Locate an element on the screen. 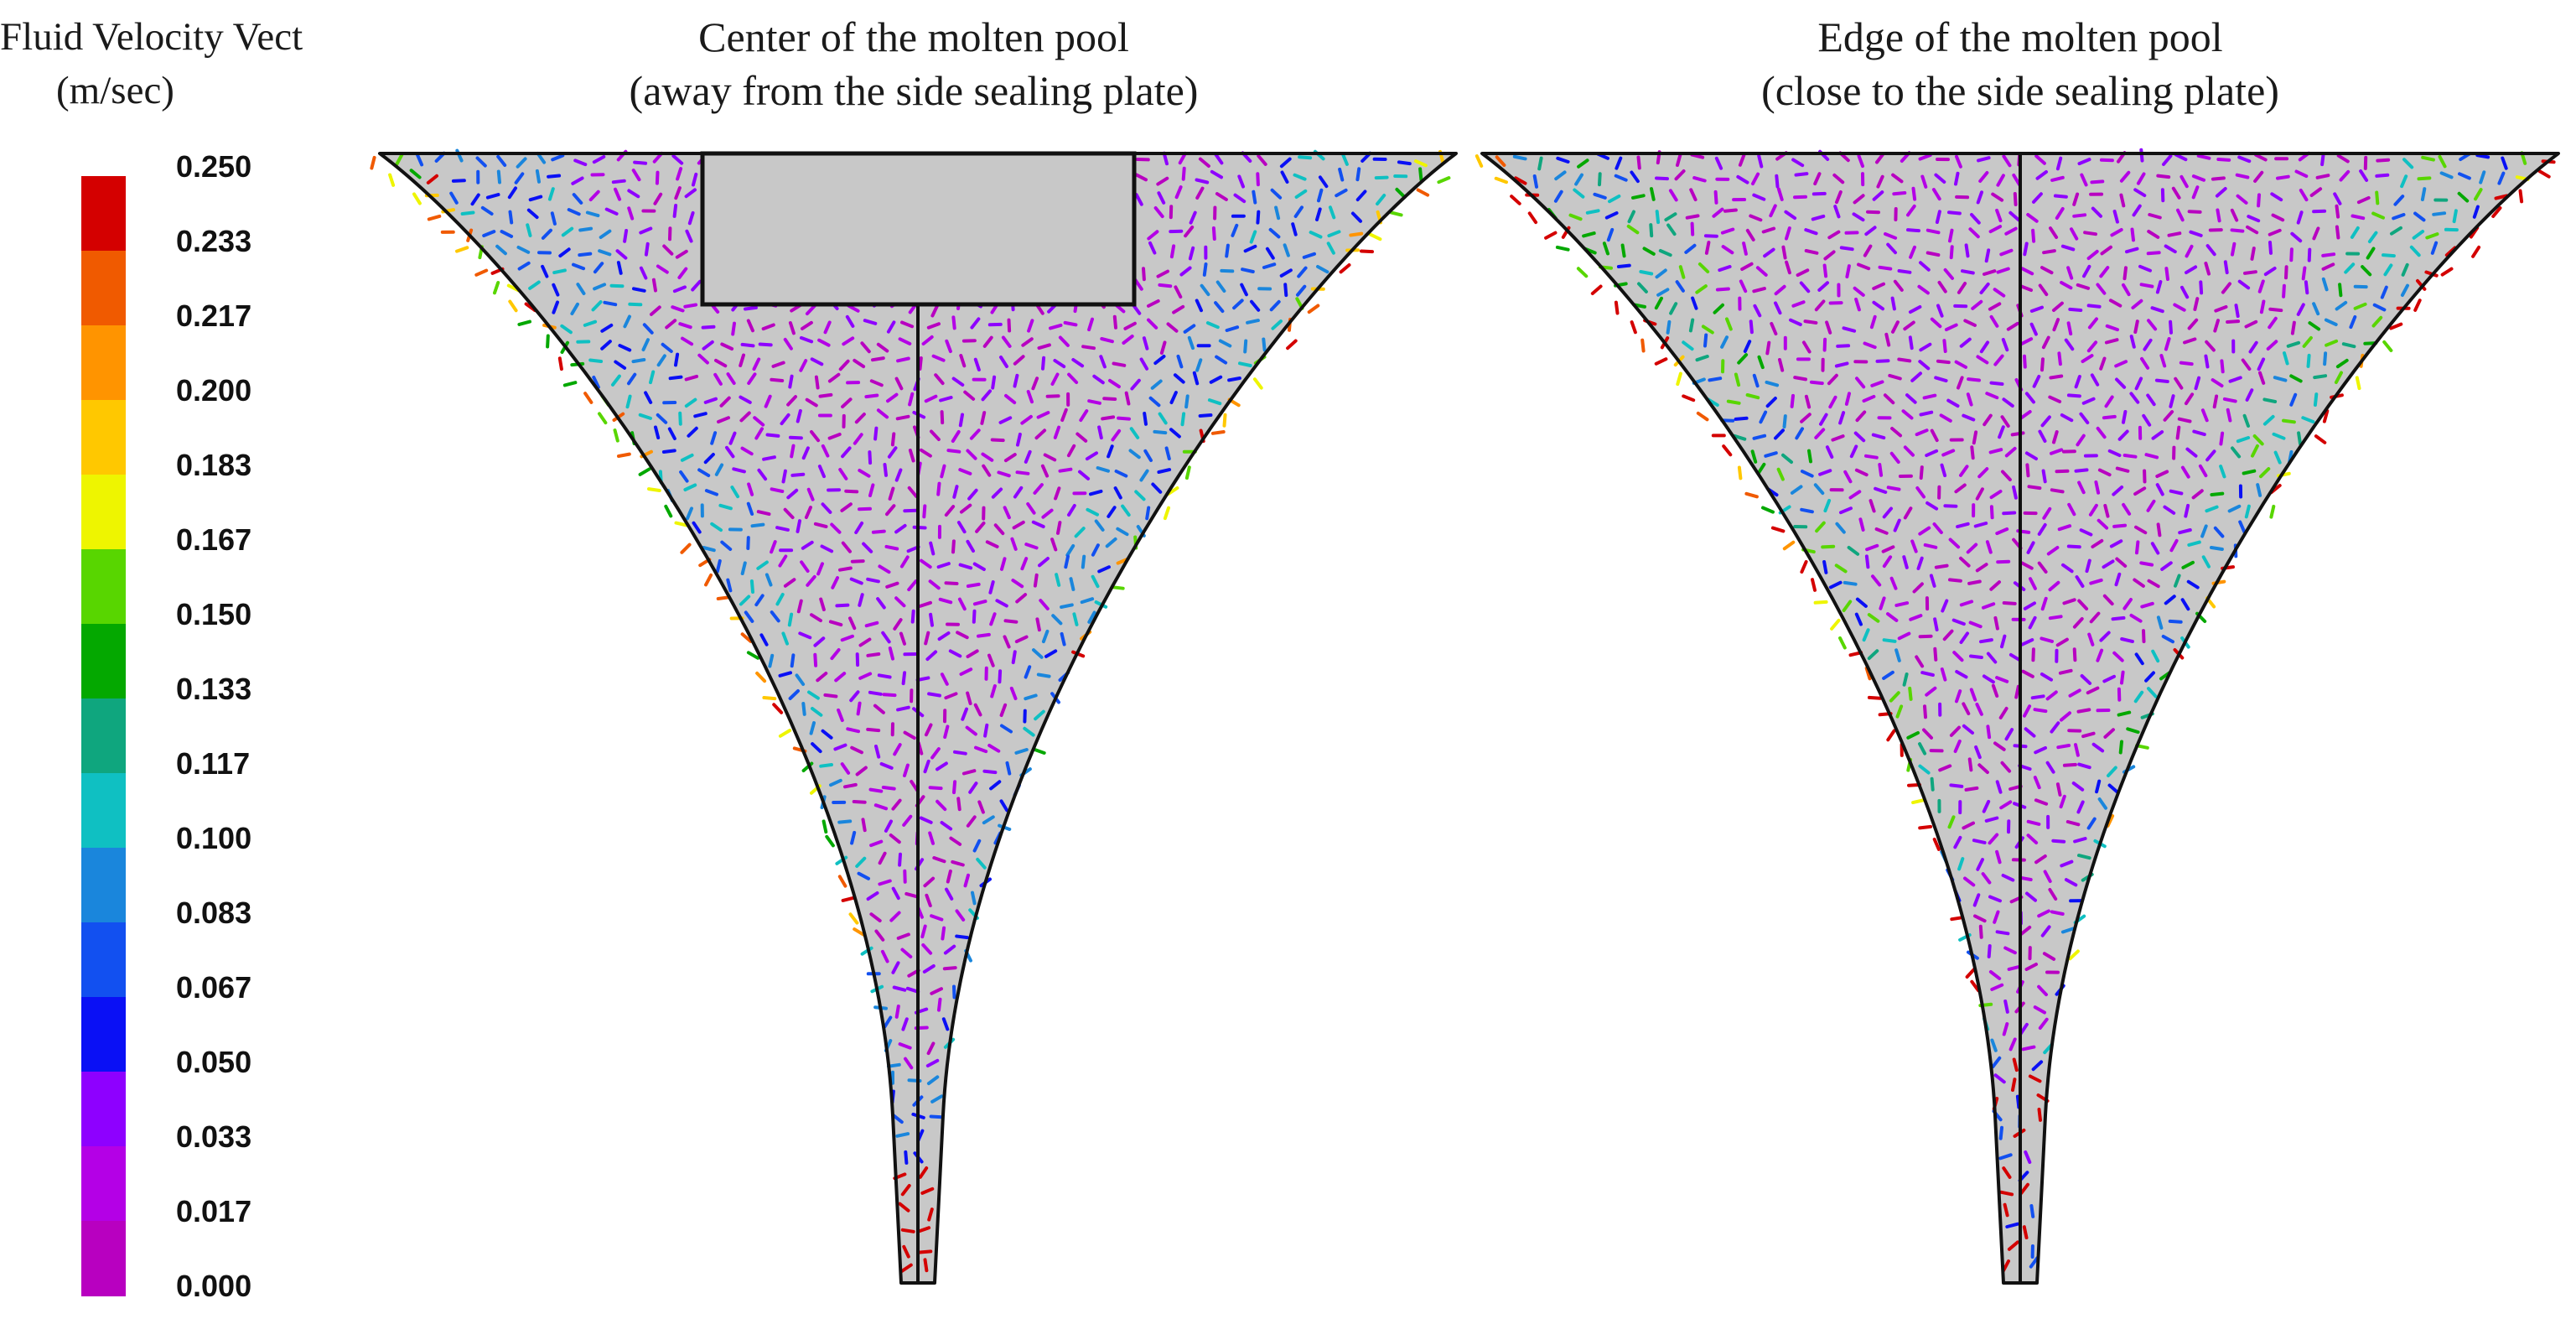 The height and width of the screenshot is (1319, 2576). legend-color-swatch is located at coordinates (103, 437).